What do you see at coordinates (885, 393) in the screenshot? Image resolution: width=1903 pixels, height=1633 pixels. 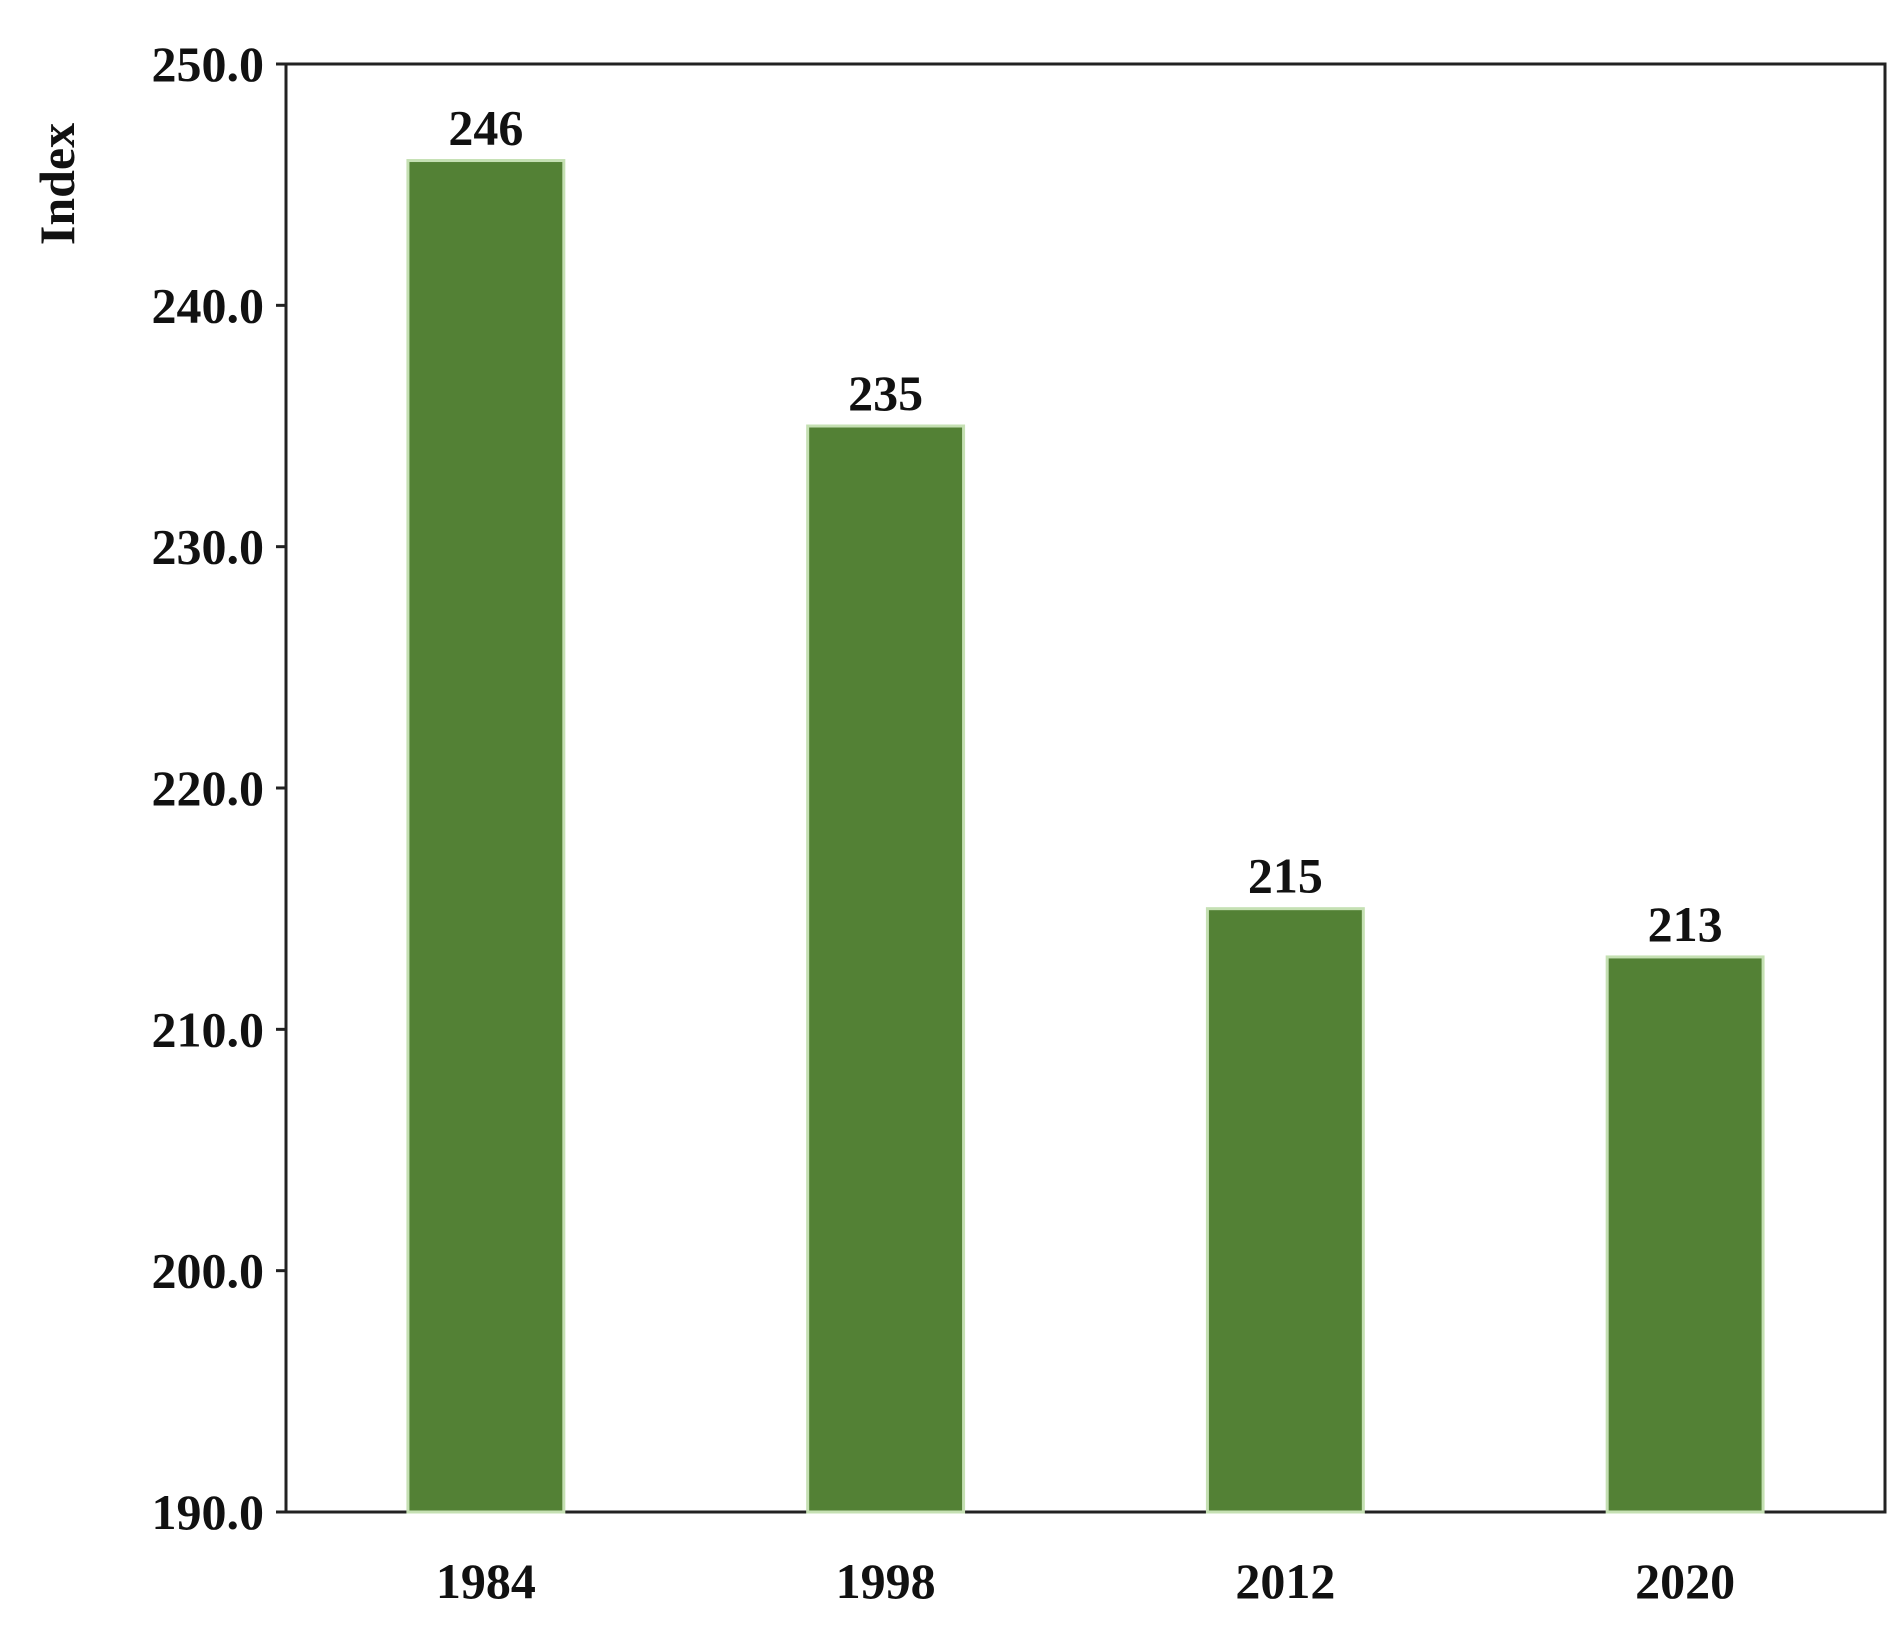 I see `bar-value-label: 235` at bounding box center [885, 393].